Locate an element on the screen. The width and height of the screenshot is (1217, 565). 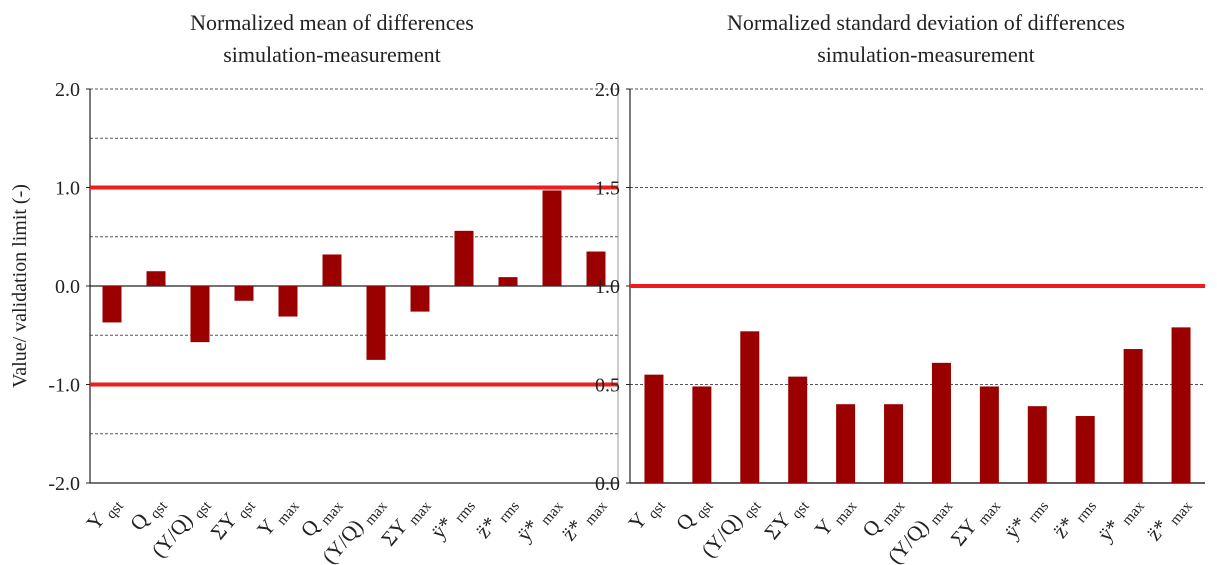
chart-title: Normalized mean of differences is located at coordinates (332, 22).